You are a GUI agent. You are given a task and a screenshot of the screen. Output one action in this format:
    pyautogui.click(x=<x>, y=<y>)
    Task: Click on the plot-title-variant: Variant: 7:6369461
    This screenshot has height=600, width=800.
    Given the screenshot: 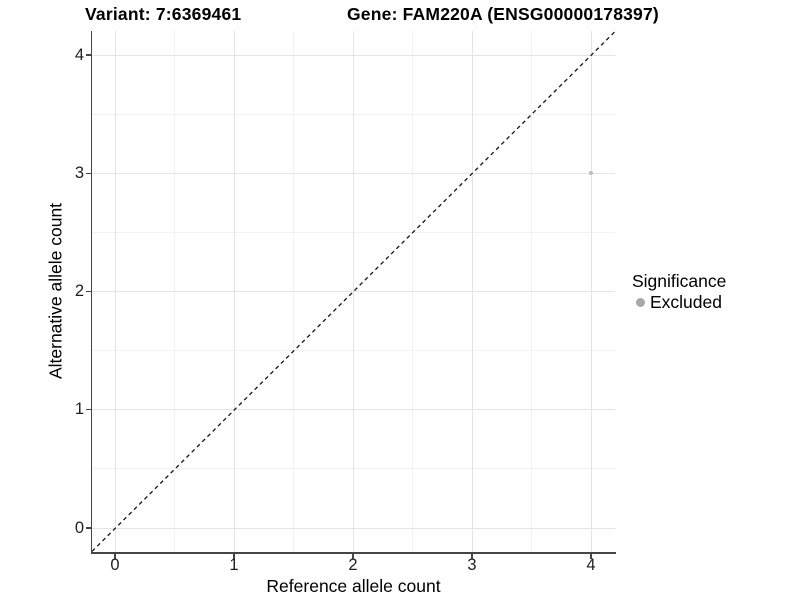 What is the action you would take?
    pyautogui.click(x=163, y=14)
    